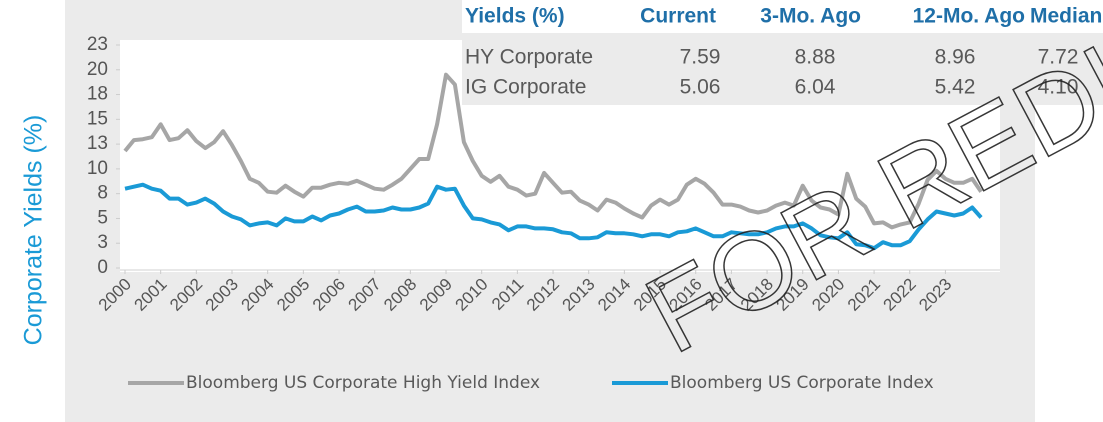  I want to click on y-tick-label: 5, so click(102, 217).